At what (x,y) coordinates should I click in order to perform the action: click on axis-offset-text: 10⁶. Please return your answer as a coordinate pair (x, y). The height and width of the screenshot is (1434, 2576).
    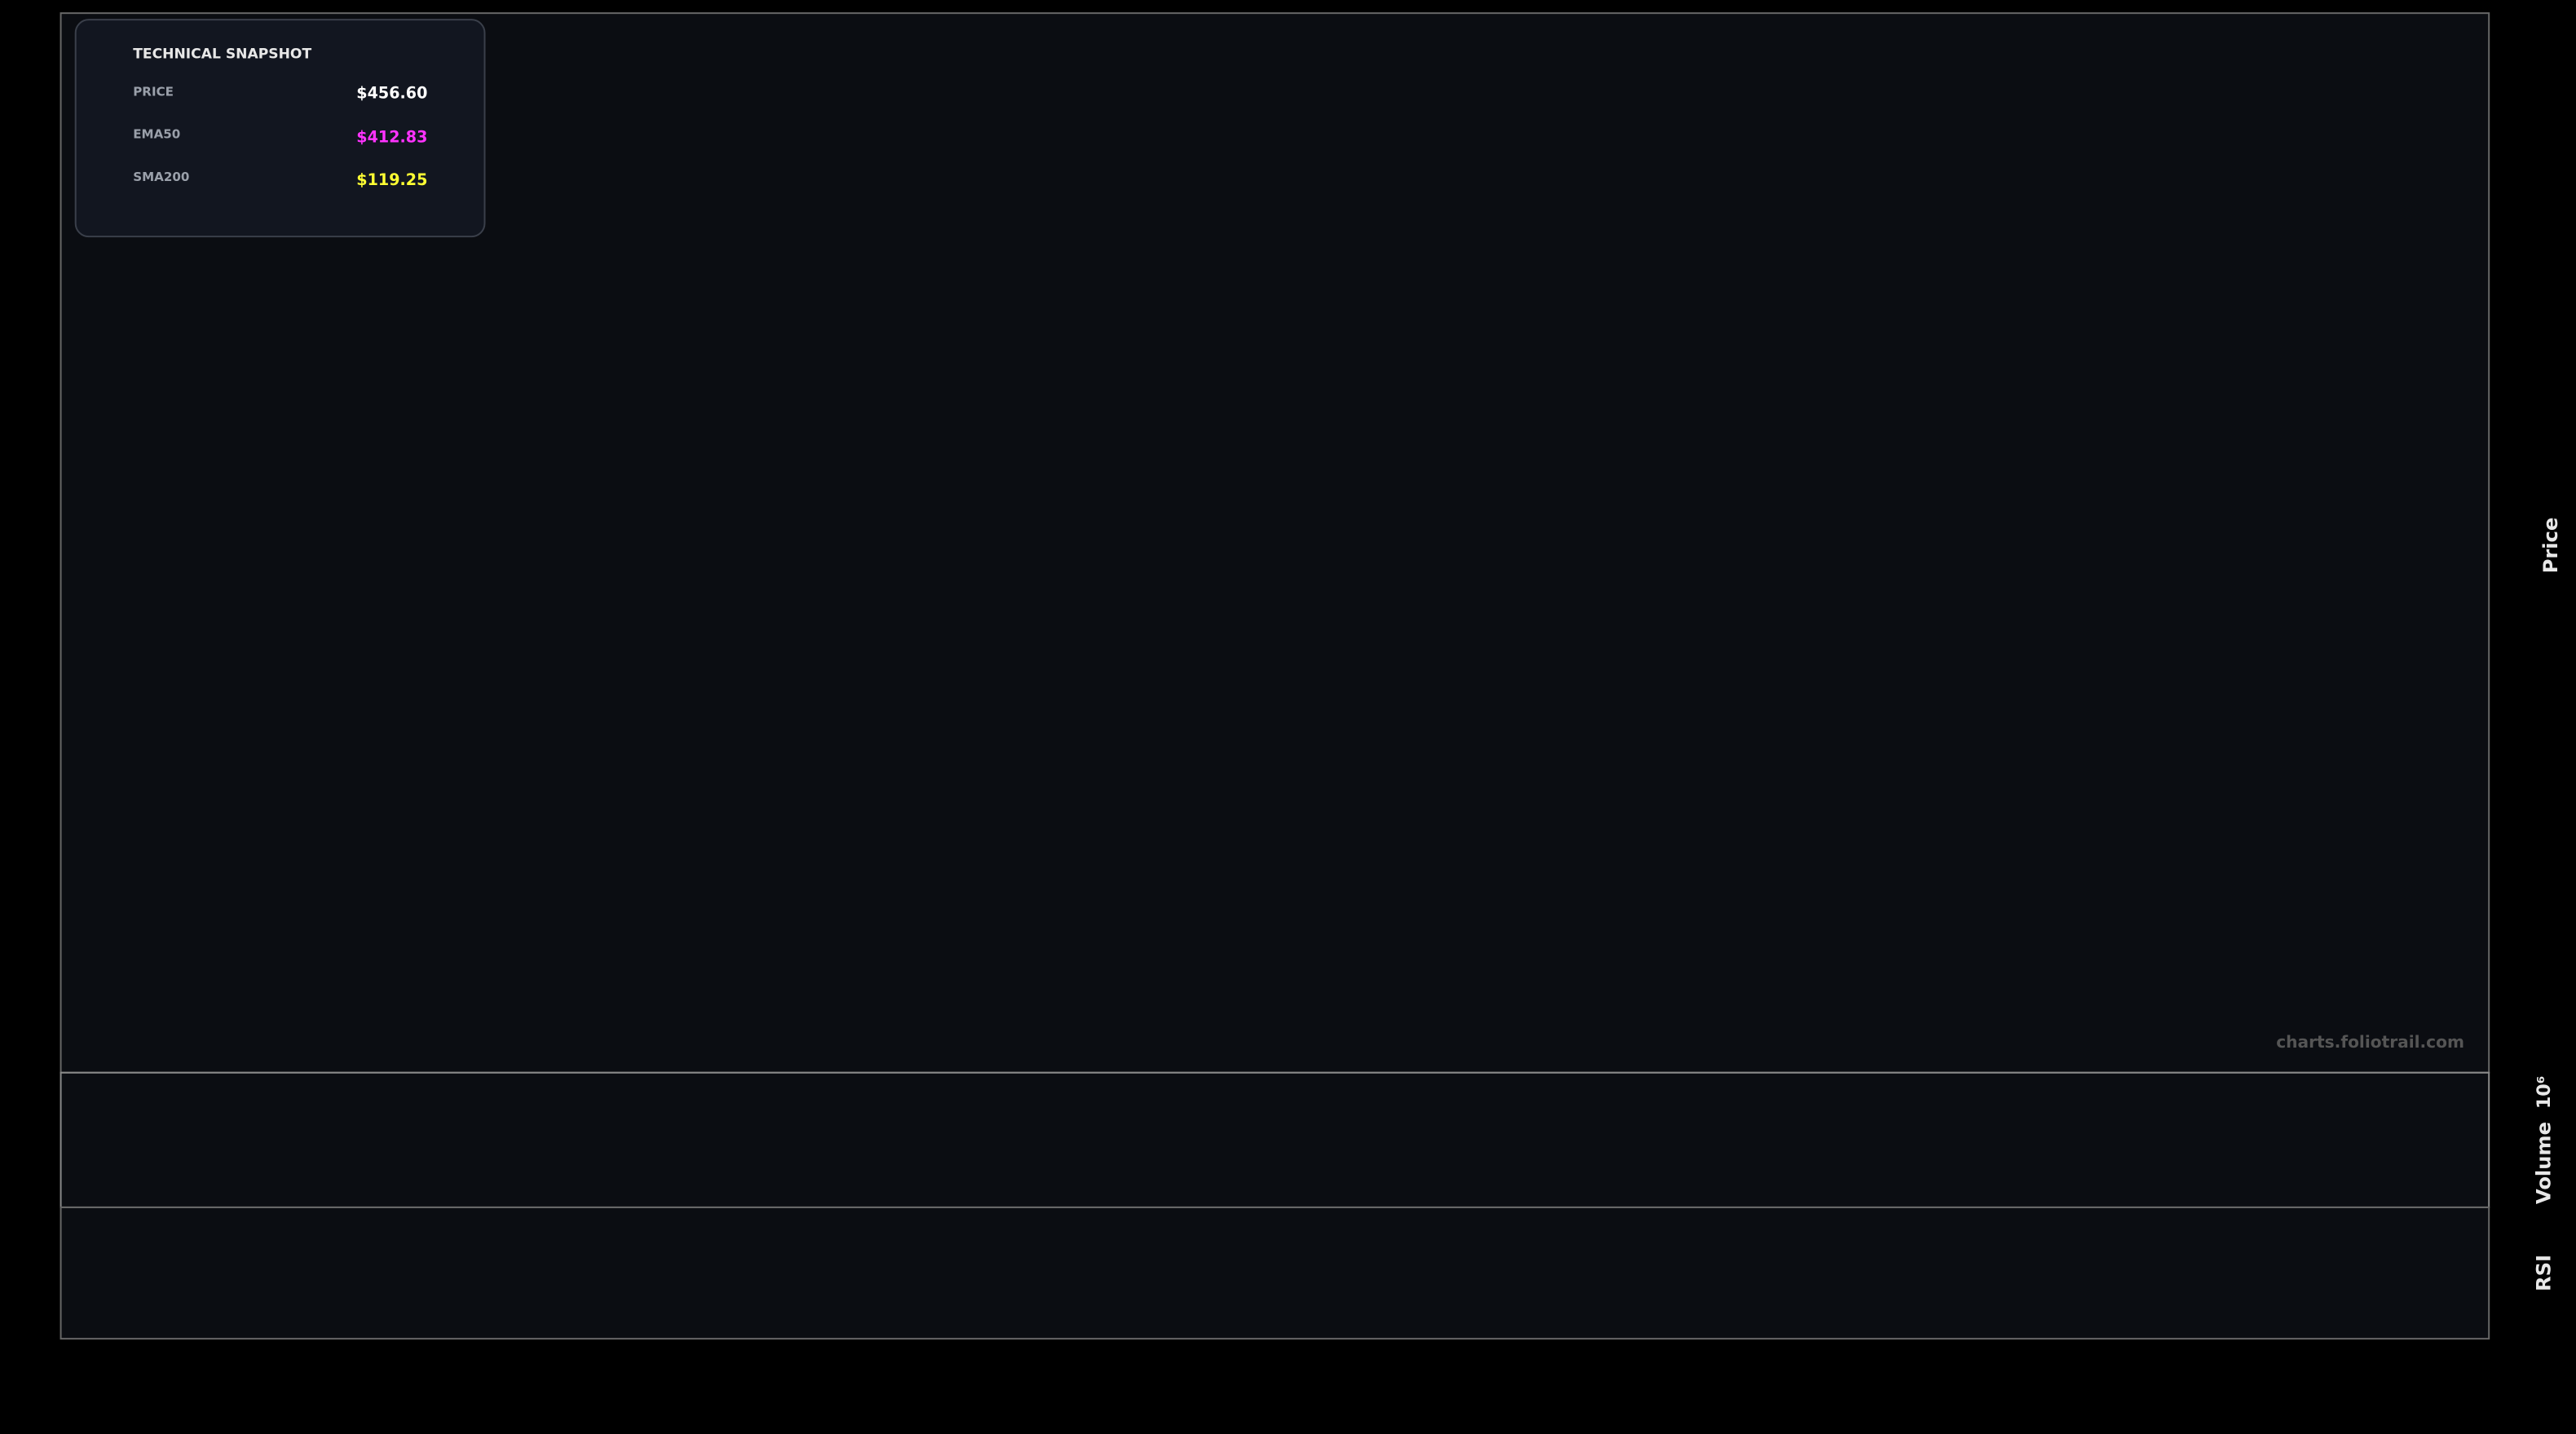
    Looking at the image, I should click on (2544, 1093).